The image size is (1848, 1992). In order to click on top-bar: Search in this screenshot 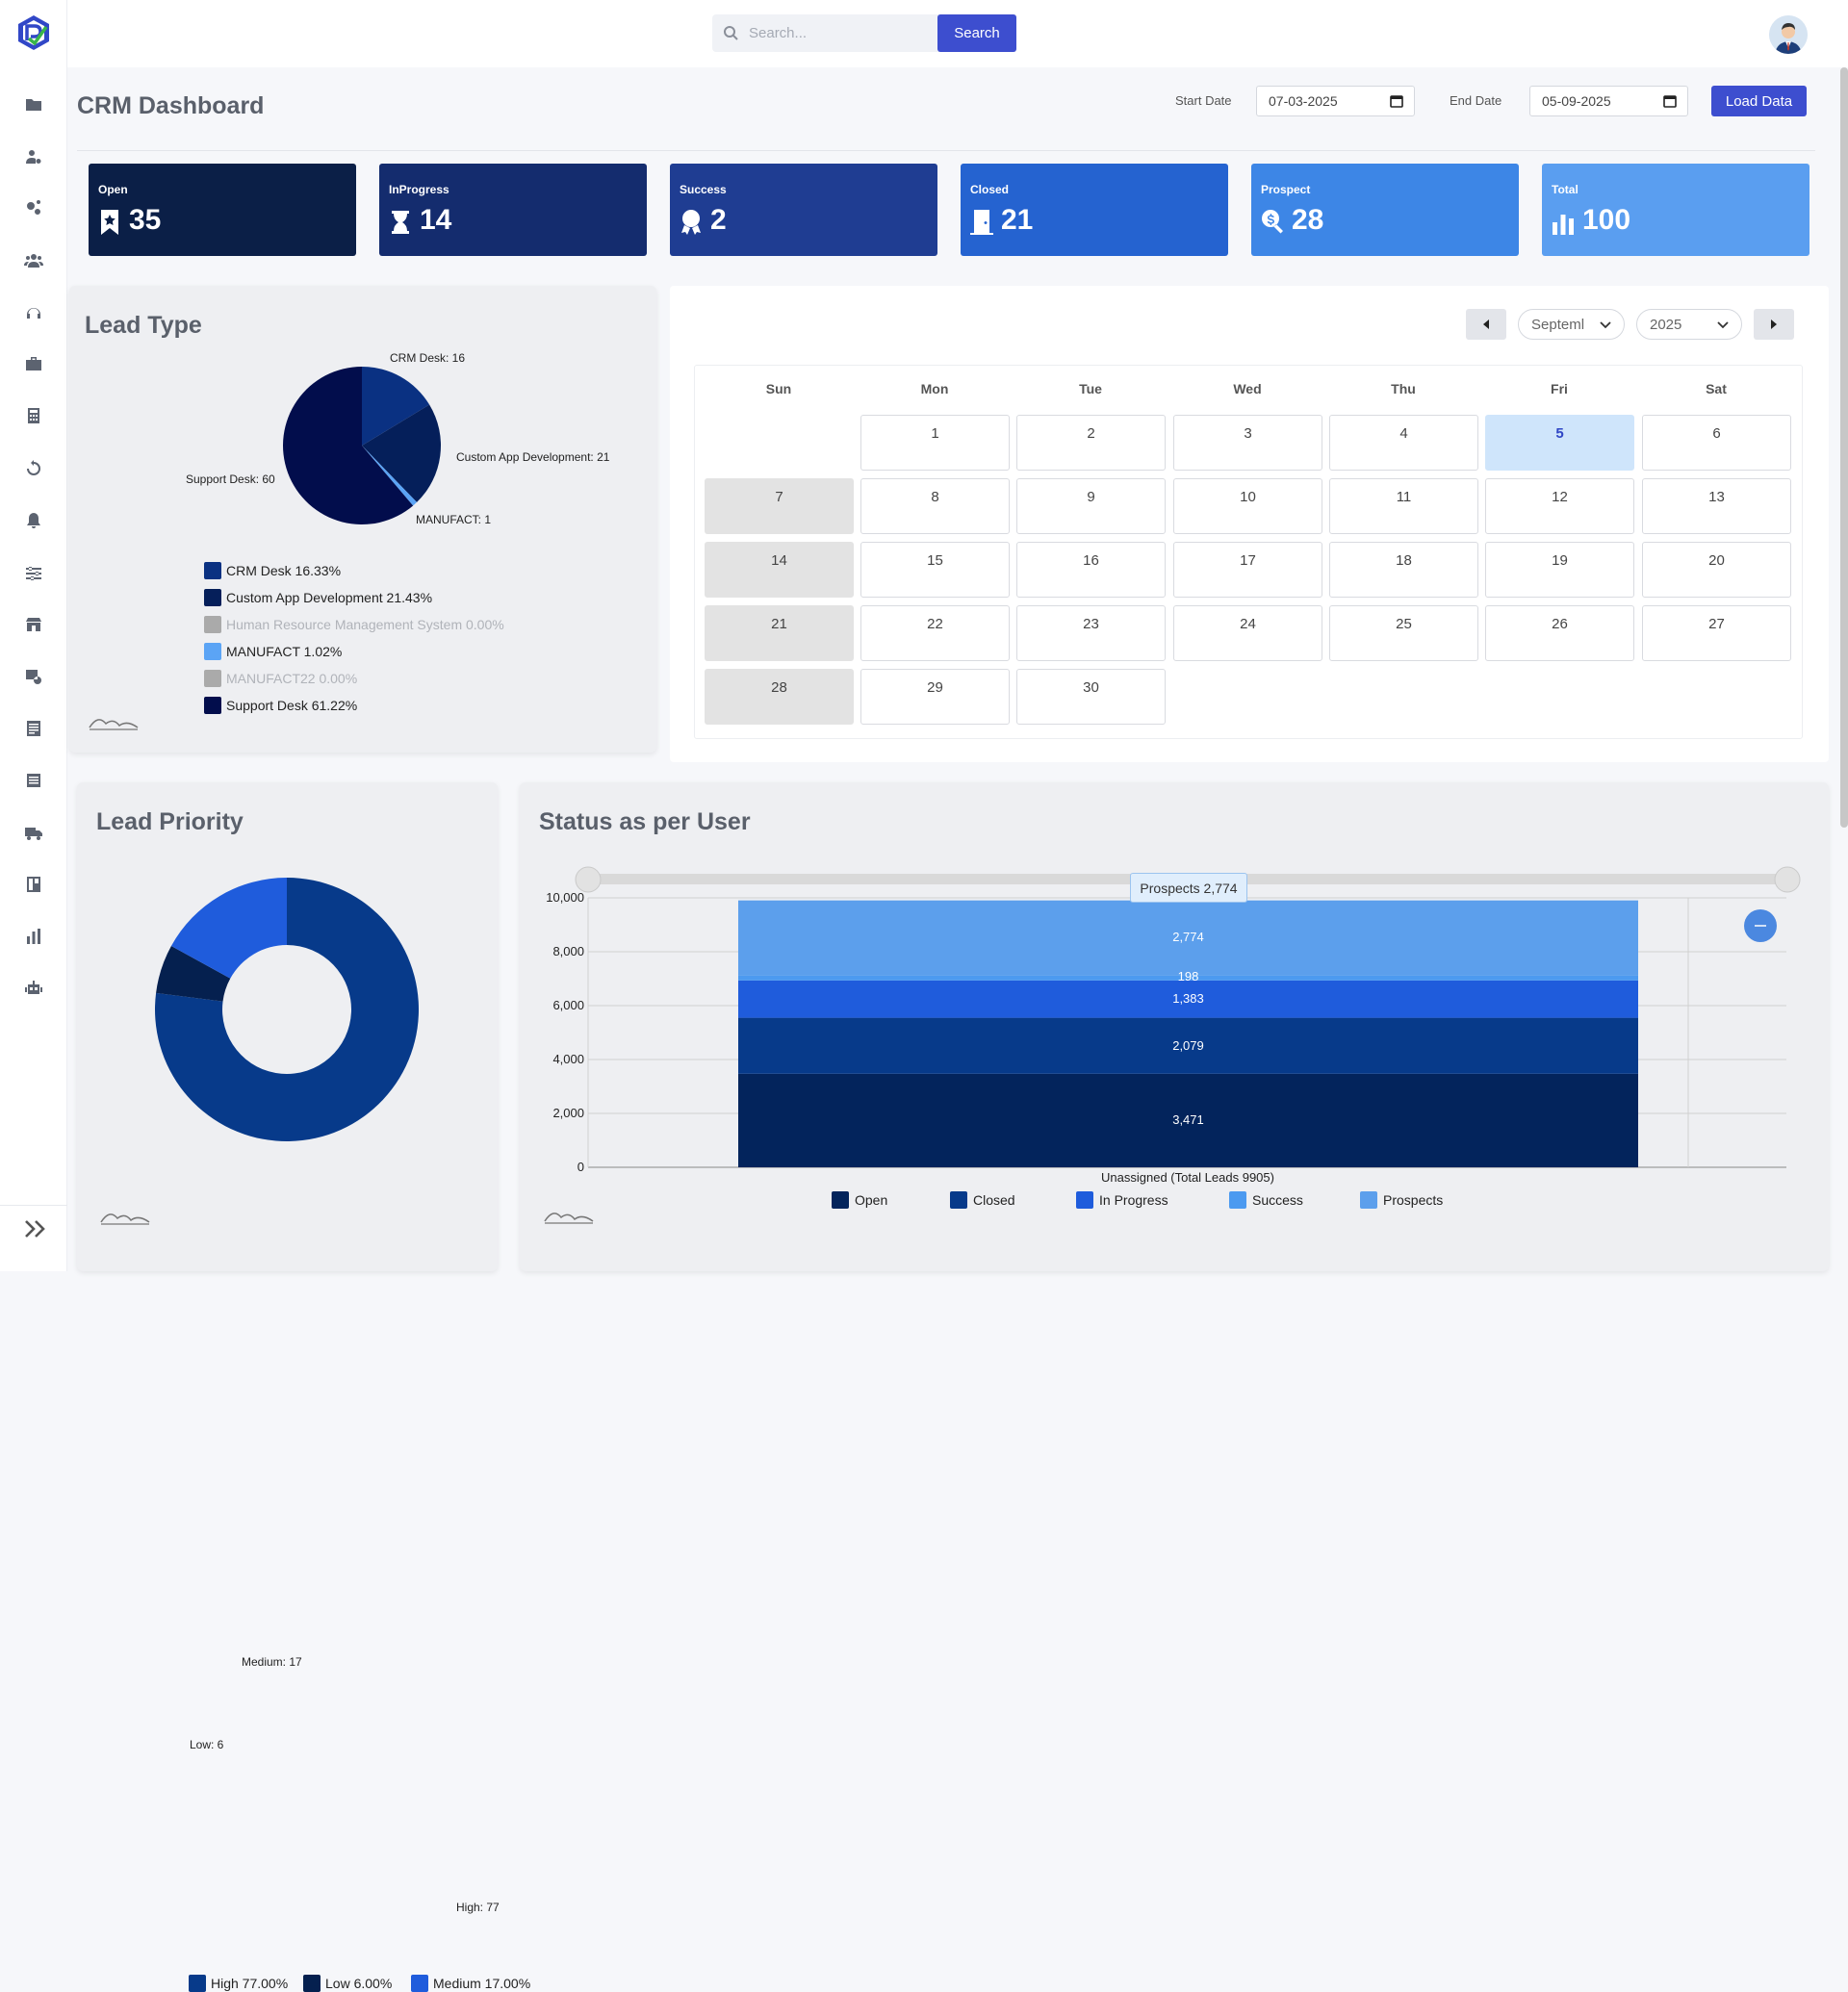, I will do `click(957, 33)`.